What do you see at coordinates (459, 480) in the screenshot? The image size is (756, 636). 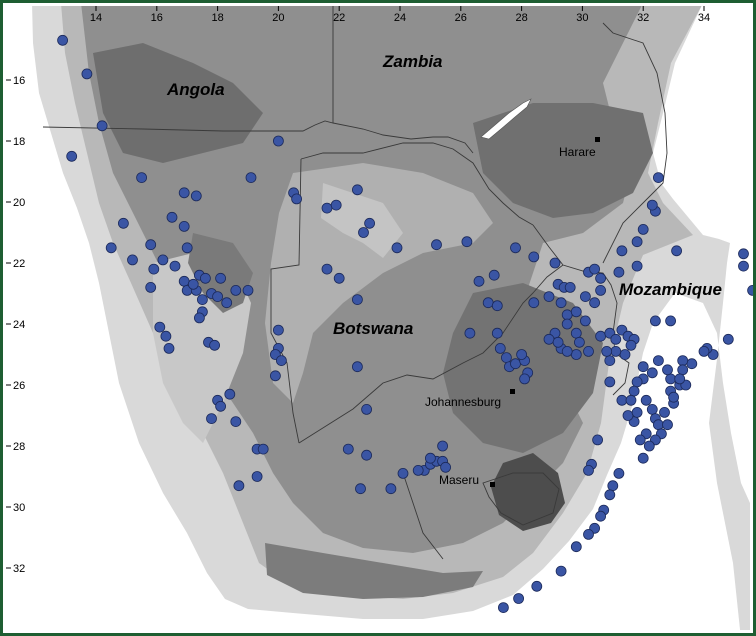 I see `city-label-maseru: Maseru` at bounding box center [459, 480].